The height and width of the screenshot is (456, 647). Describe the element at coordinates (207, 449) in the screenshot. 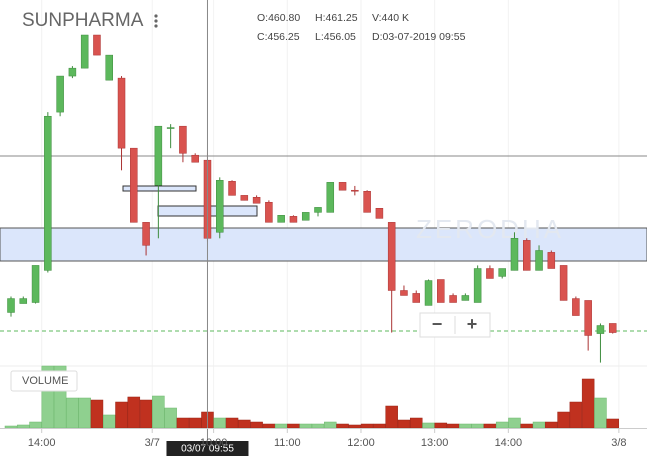

I see `crosshair-label: 03/07 09:55` at that location.